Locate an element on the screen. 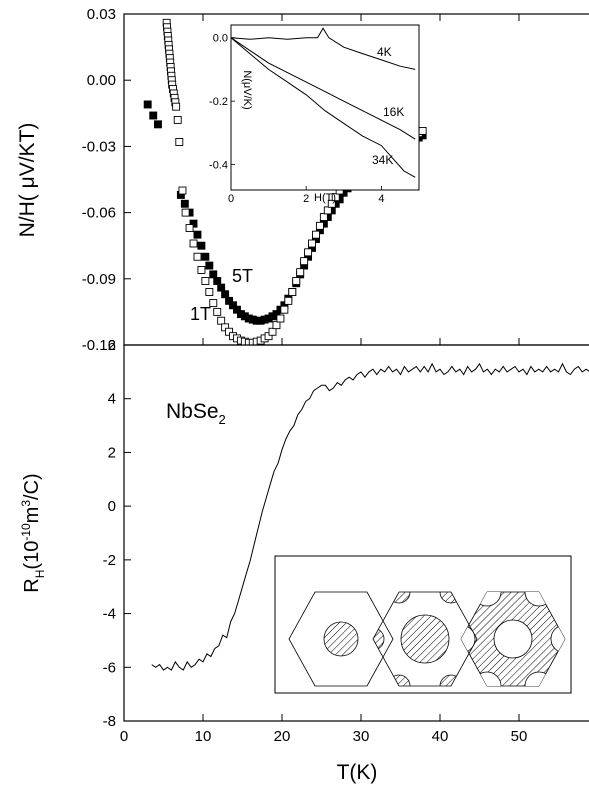  bottom-y-tick-label: 4 is located at coordinates (112, 399).